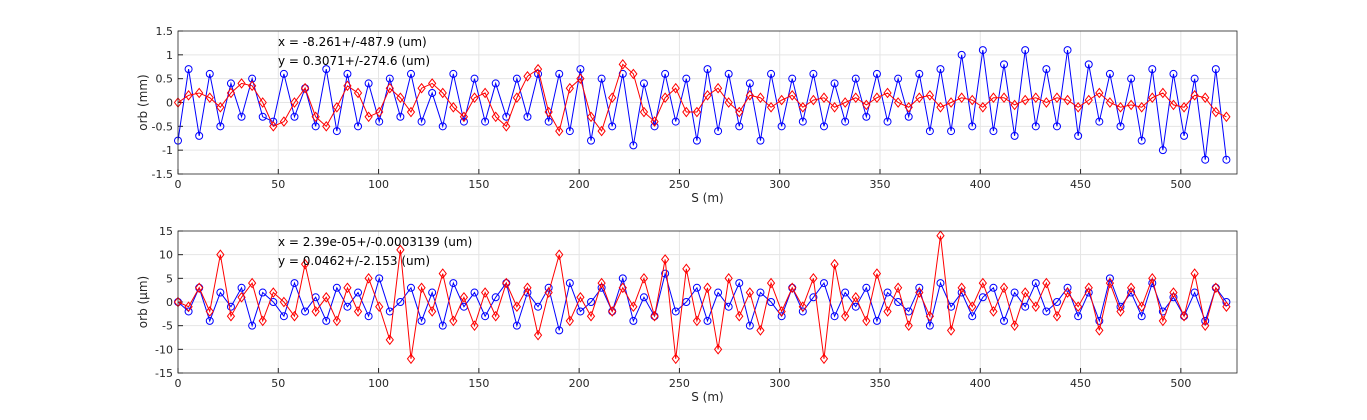 This screenshot has width=1367, height=420. What do you see at coordinates (278, 184) in the screenshot?
I see `x-tick-label: 50` at bounding box center [278, 184].